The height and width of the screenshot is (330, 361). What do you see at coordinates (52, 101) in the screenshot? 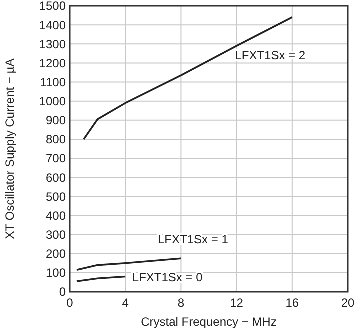
I see `y-tick-label: 1000` at bounding box center [52, 101].